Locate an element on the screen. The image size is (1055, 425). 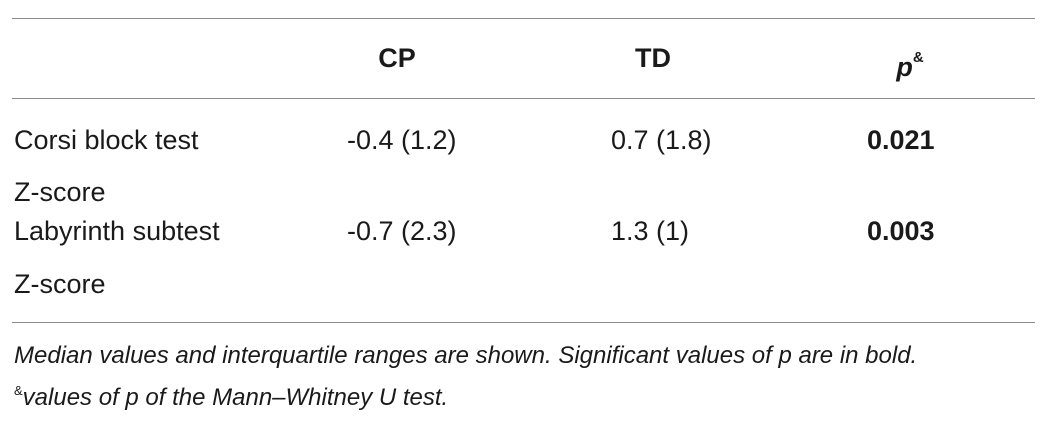
header-rule is located at coordinates (523, 98).